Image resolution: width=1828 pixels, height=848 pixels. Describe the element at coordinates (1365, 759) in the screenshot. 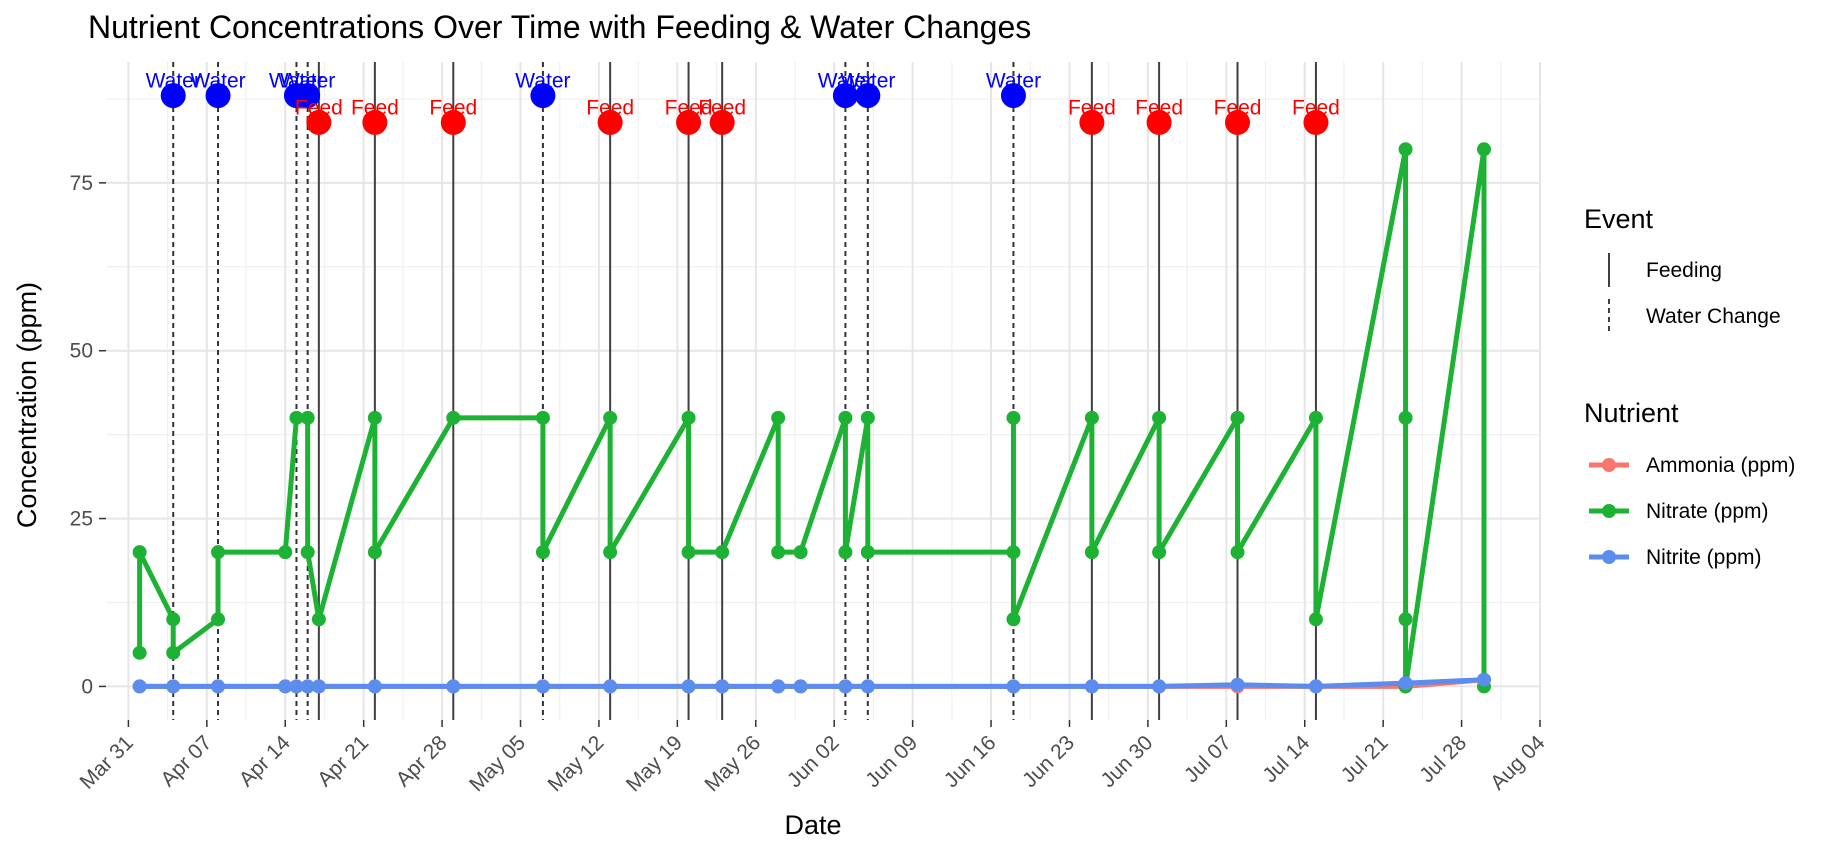

I see `x-tick-label: Jul 21` at that location.